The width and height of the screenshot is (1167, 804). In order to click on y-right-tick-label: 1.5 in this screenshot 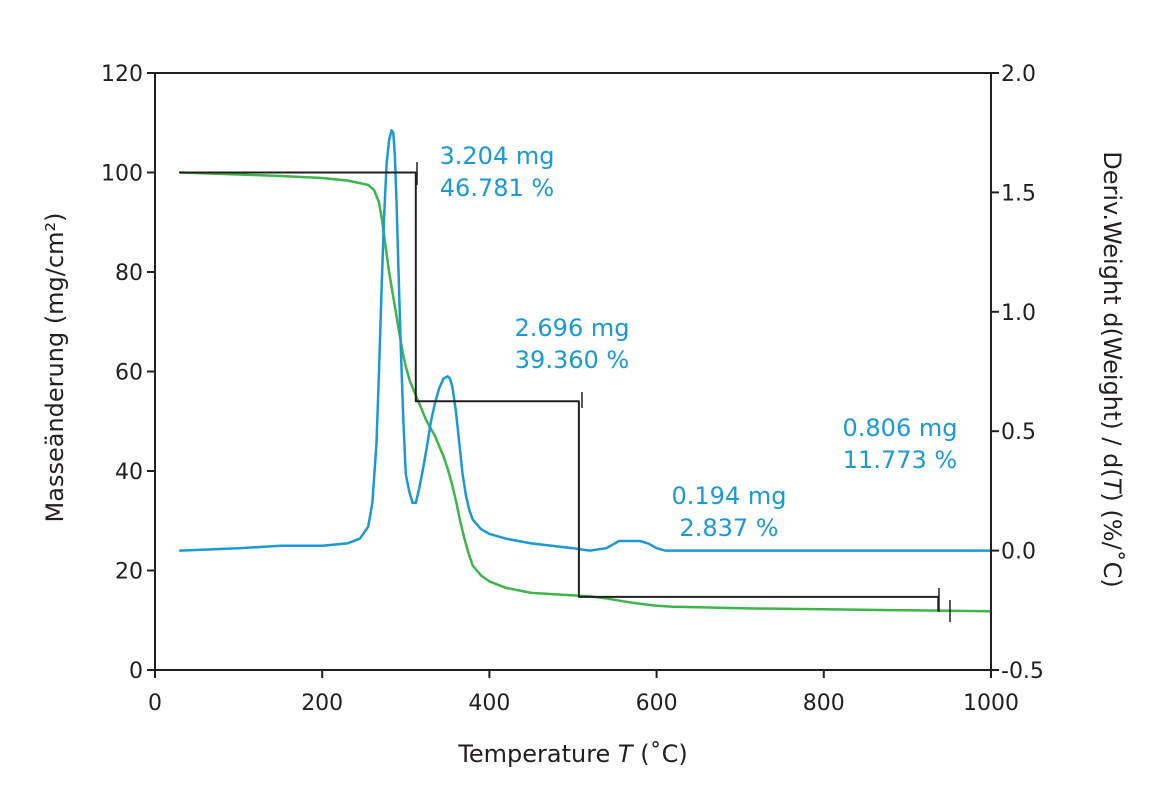, I will do `click(1018, 193)`.